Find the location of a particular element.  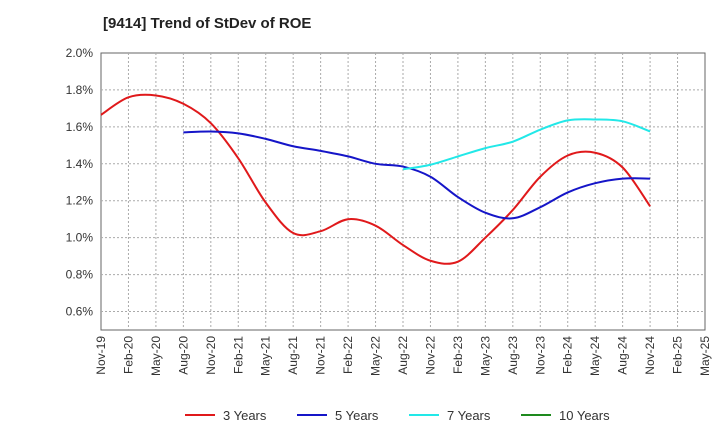

x-tick-label: Feb-25 is located at coordinates (678, 355).